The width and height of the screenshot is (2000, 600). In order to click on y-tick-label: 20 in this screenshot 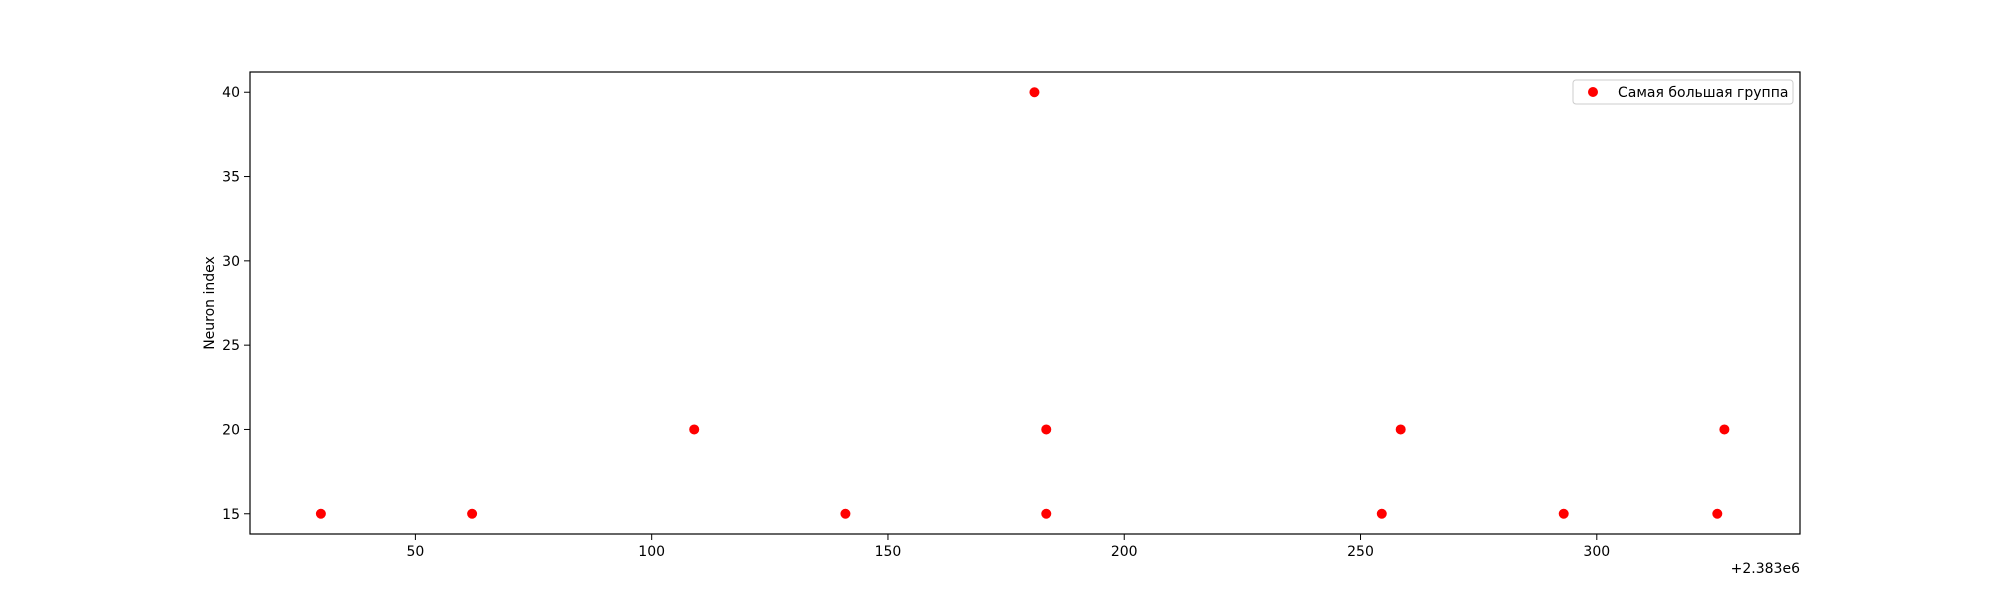, I will do `click(231, 430)`.